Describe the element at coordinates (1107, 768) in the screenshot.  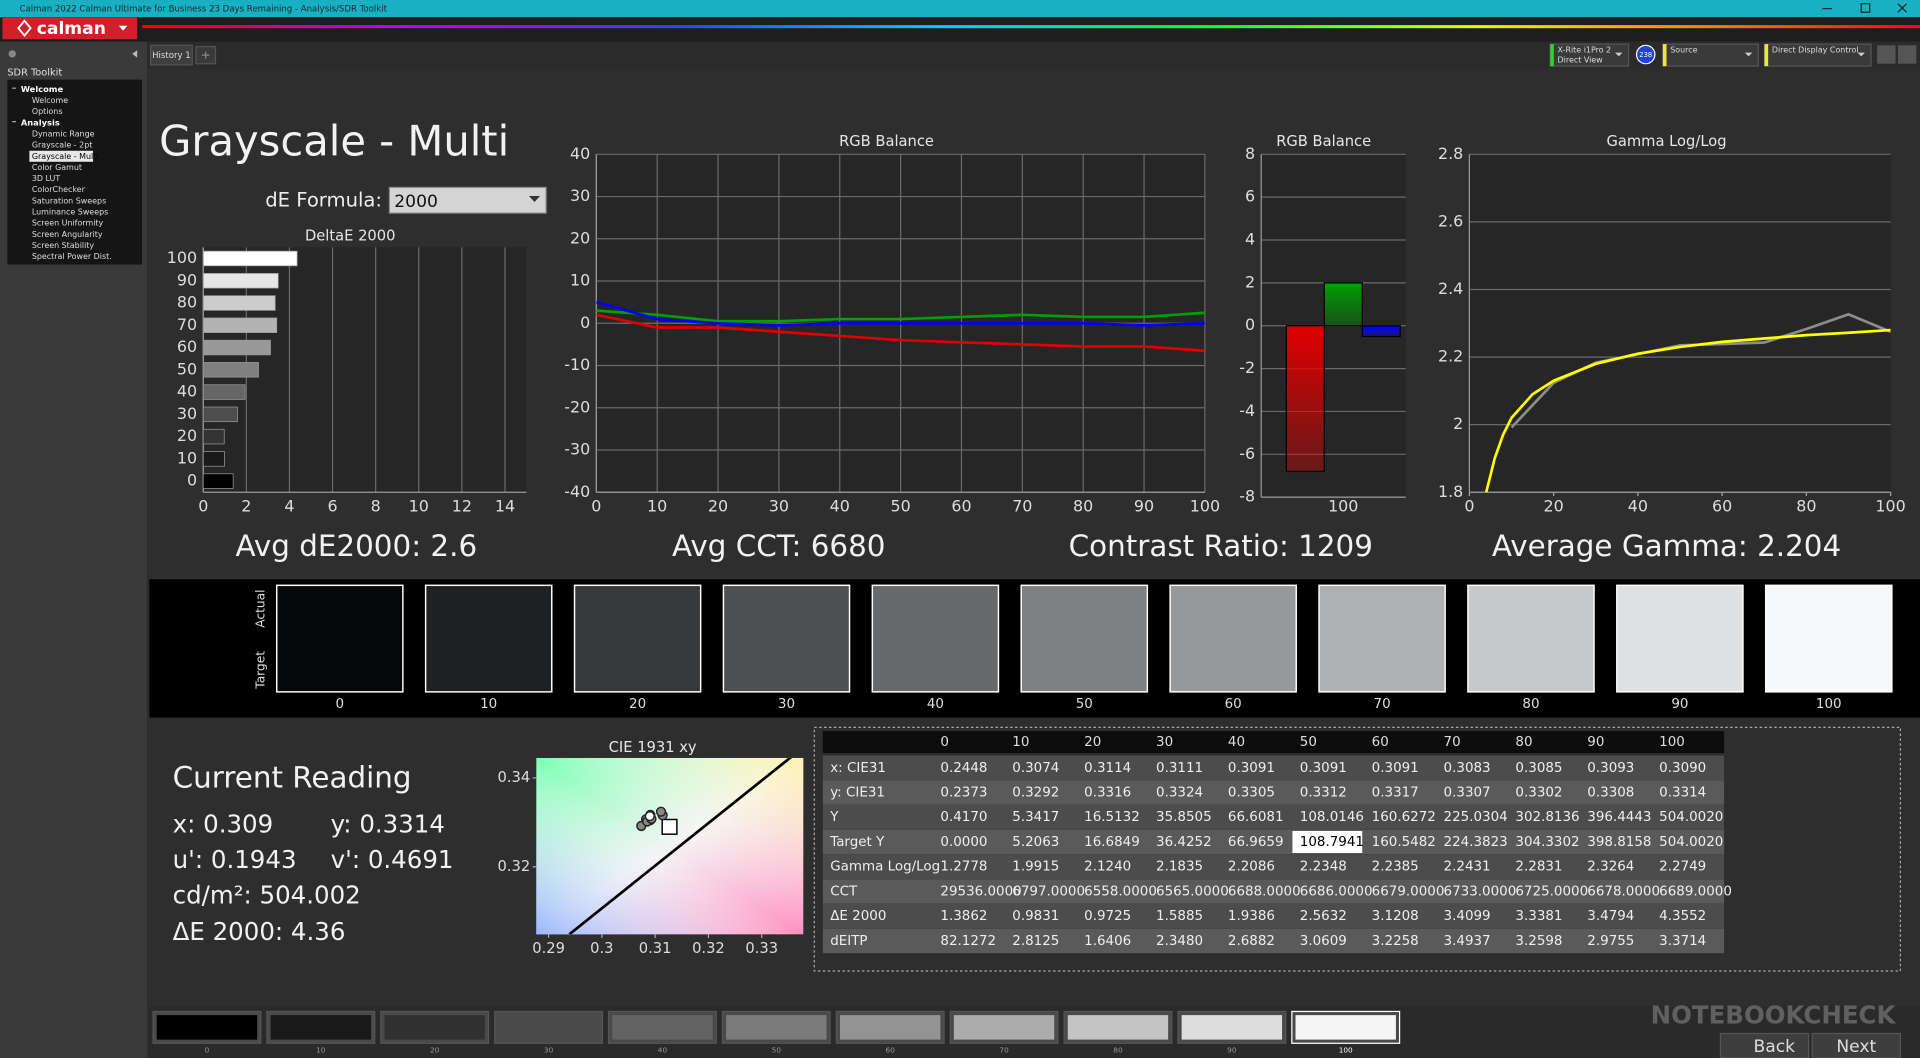
I see `table-cell: 0.3114` at that location.